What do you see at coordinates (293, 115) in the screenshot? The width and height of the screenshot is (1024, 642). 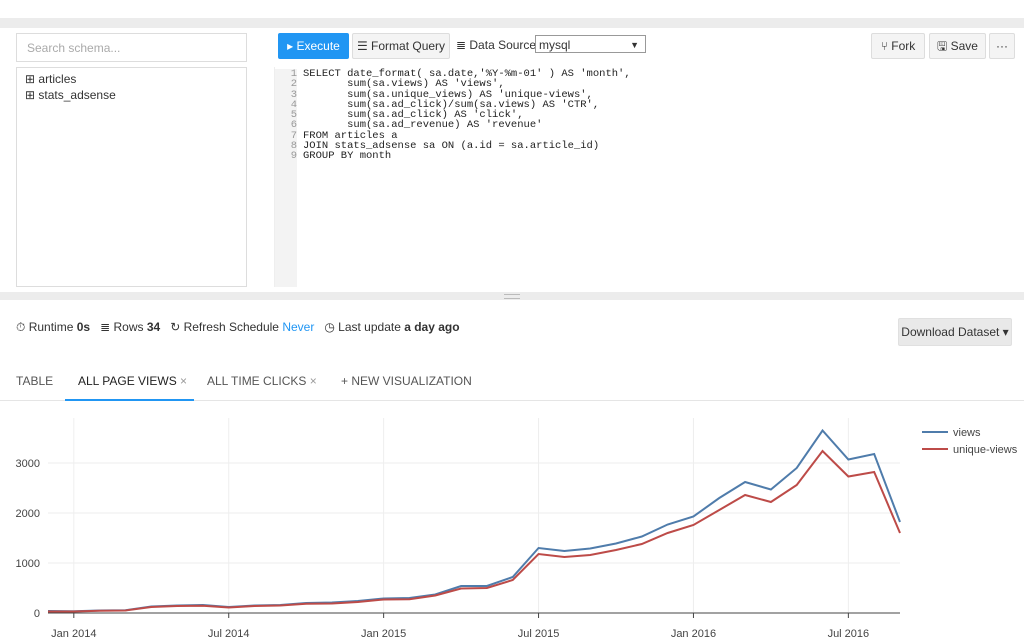 I see `line-number: 5` at bounding box center [293, 115].